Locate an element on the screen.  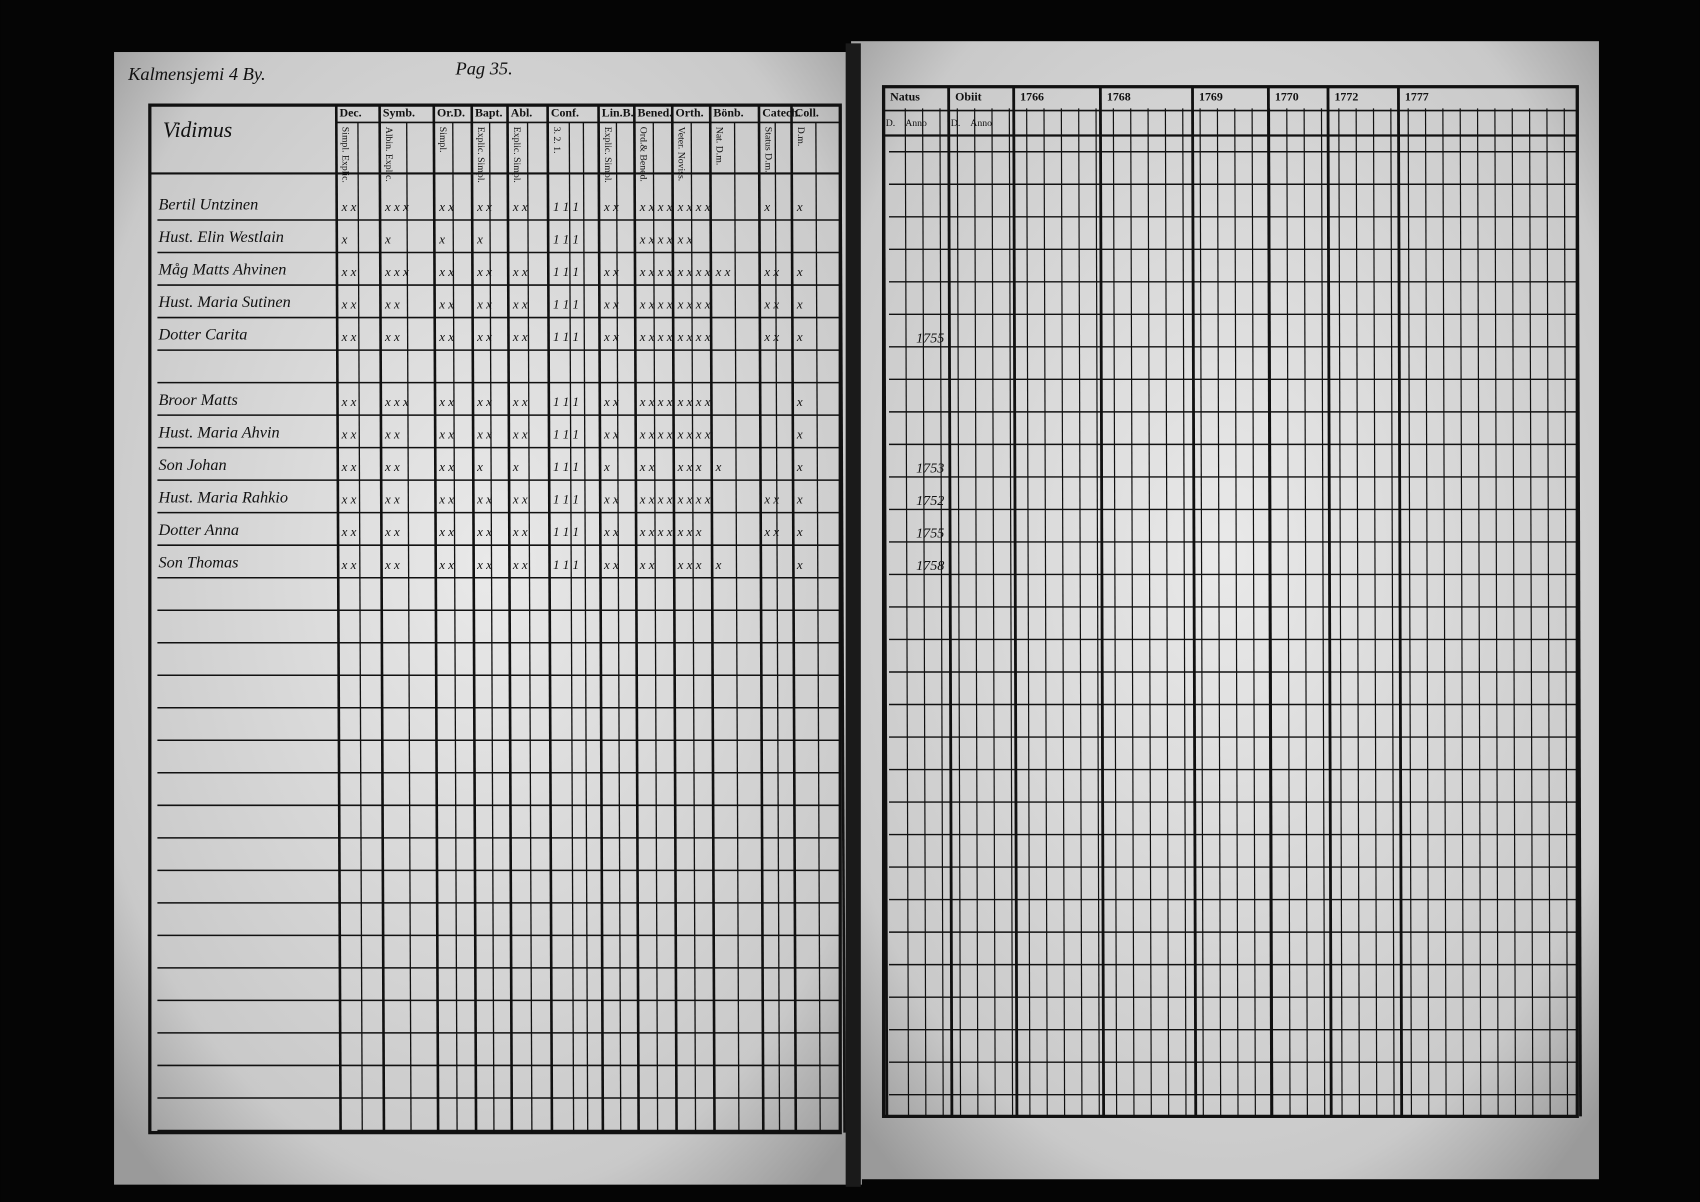
column-subheader: Status D.m. is located at coordinates (767, 150).